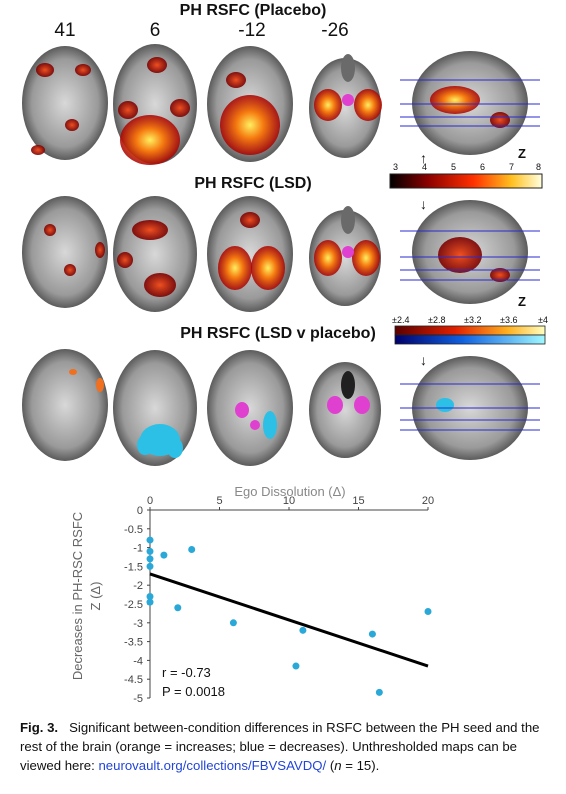 The height and width of the screenshot is (794, 566). I want to click on annotation-p: P = 0.0018, so click(193, 691).